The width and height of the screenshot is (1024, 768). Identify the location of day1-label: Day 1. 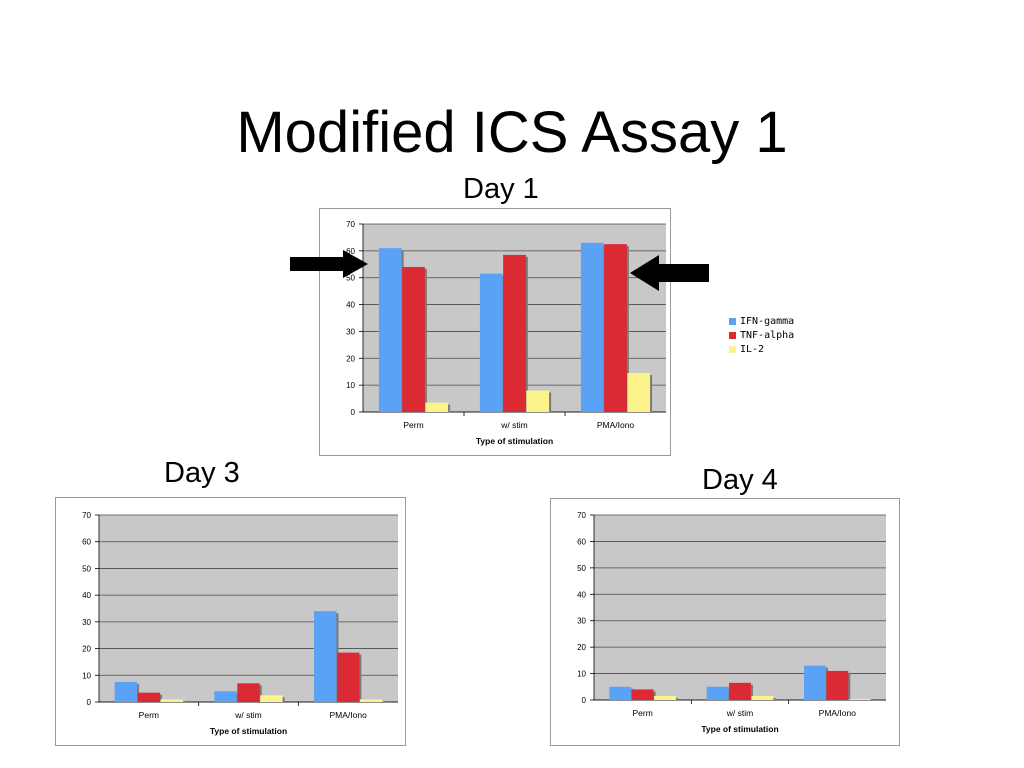
(501, 189).